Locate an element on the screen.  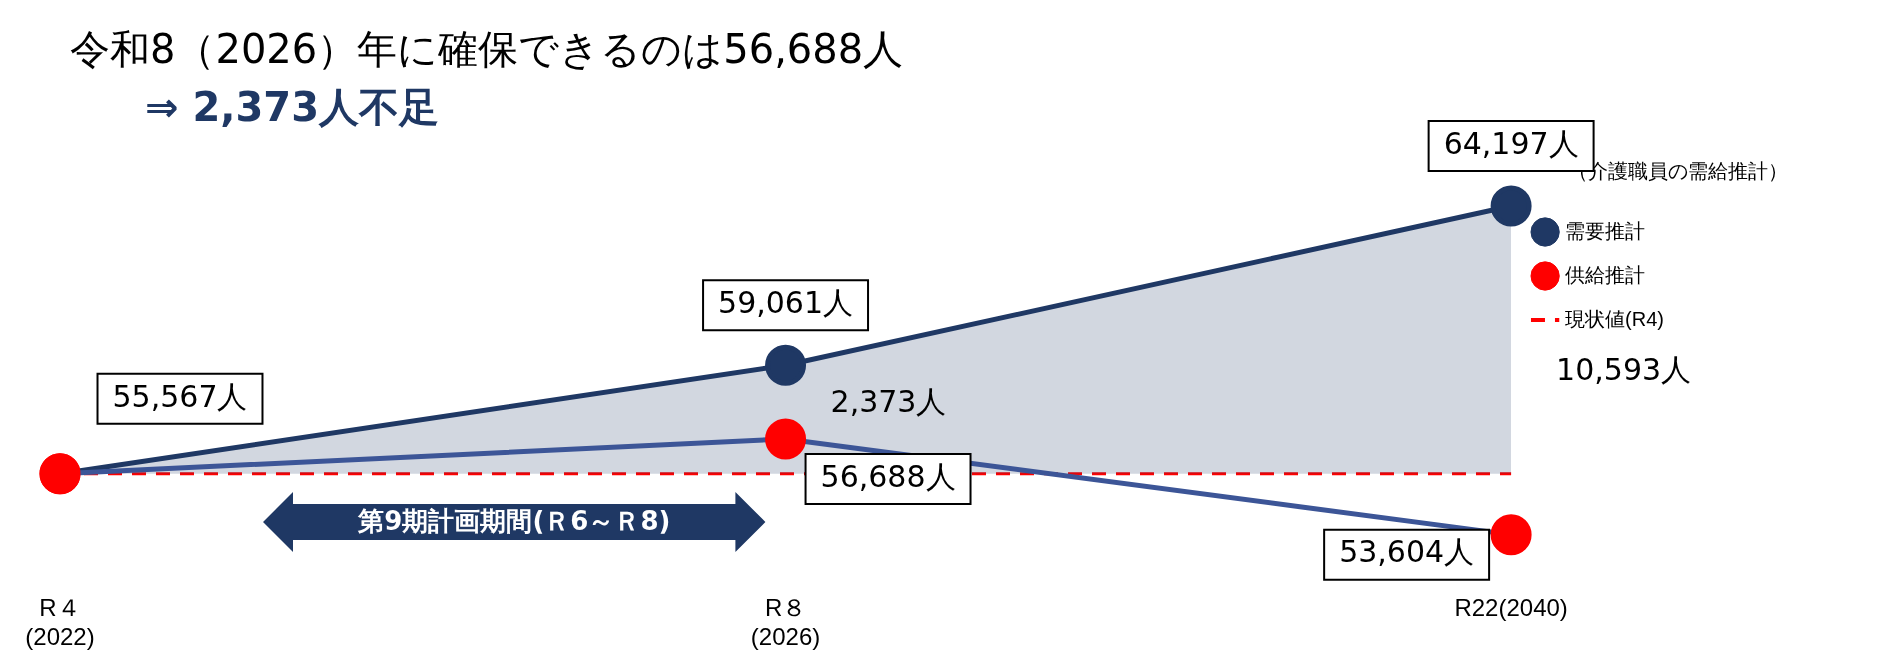
chart-title: 令和8（2026）年に確保できるのは56,688人 is located at coordinates (487, 49).